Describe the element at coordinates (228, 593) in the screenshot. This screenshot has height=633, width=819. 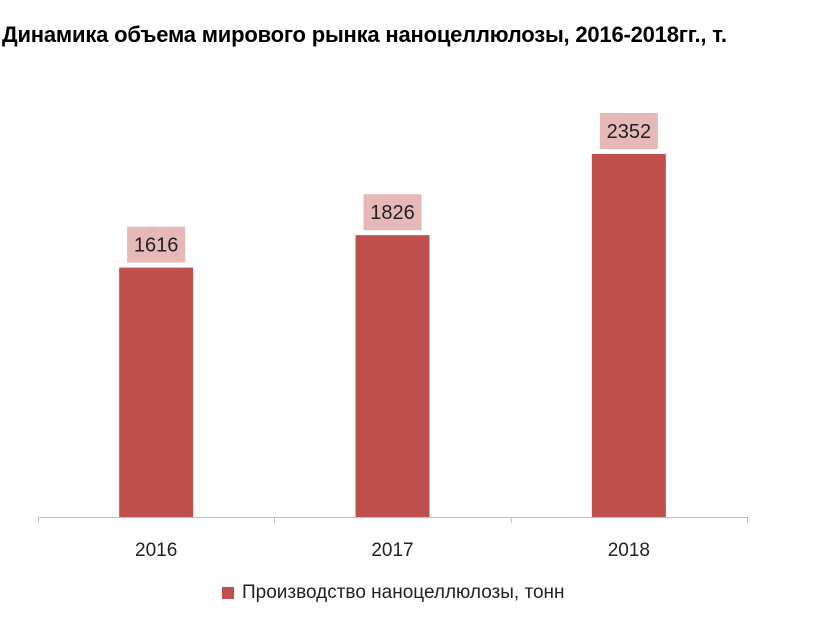
I see `legend-swatch` at that location.